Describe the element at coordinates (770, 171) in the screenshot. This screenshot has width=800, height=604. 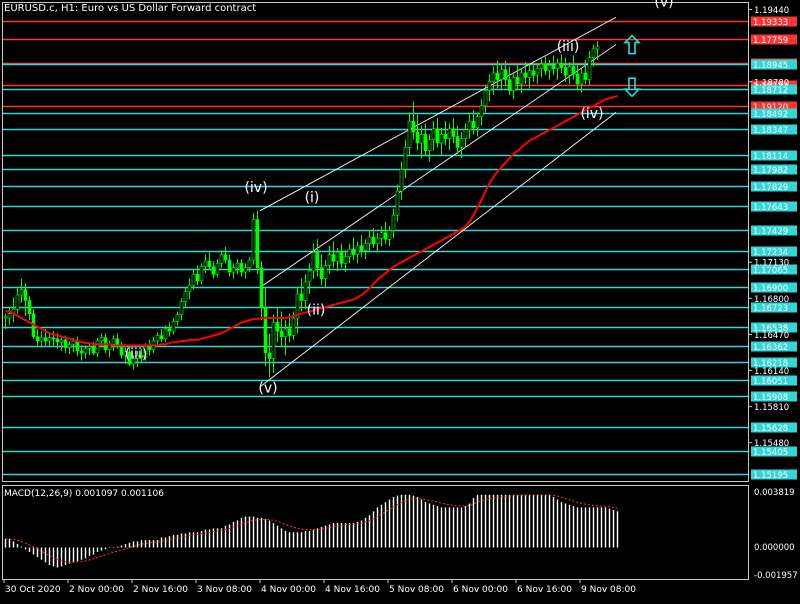
I see `support-level-price-label: 1.17982` at that location.